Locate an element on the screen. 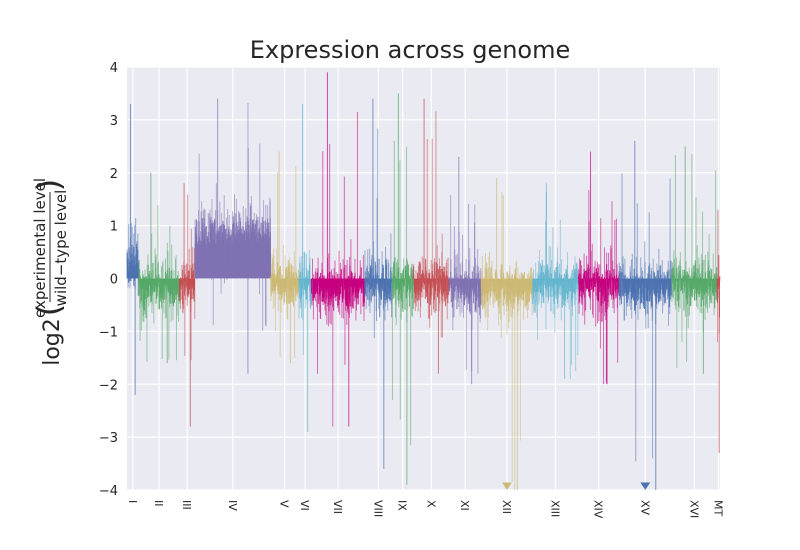  chromosome-XII is located at coordinates (507, 334).